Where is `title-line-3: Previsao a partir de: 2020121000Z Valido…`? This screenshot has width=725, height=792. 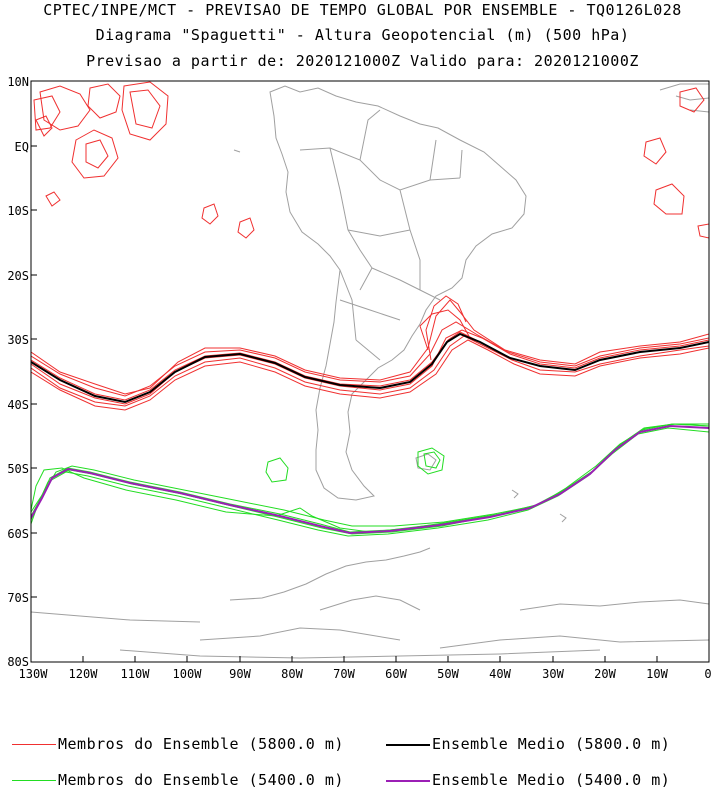 title-line-3: Previsao a partir de: 2020121000Z Valido… is located at coordinates (362, 61).